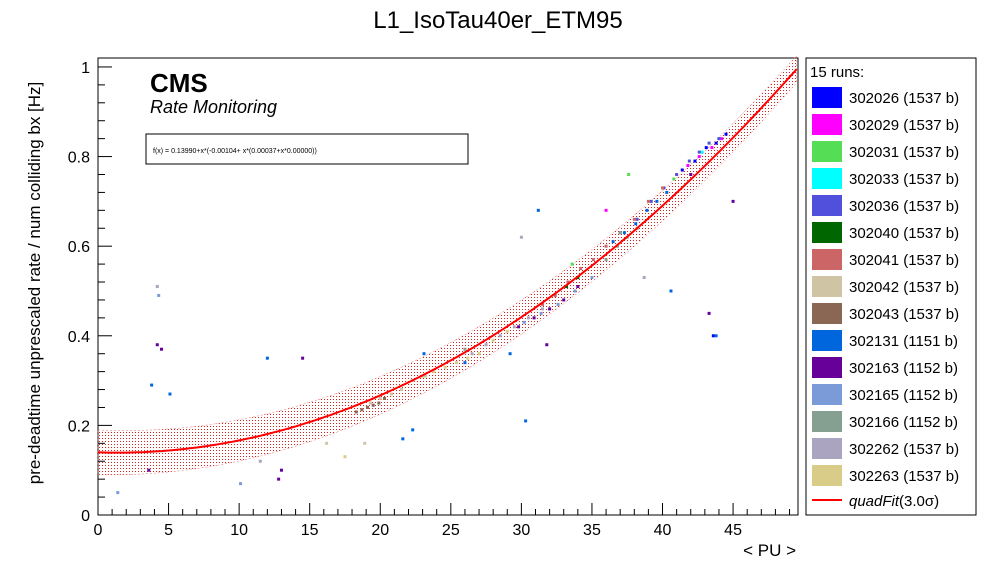  What do you see at coordinates (837, 72) in the screenshot?
I see `legend-header: 15 runs:` at bounding box center [837, 72].